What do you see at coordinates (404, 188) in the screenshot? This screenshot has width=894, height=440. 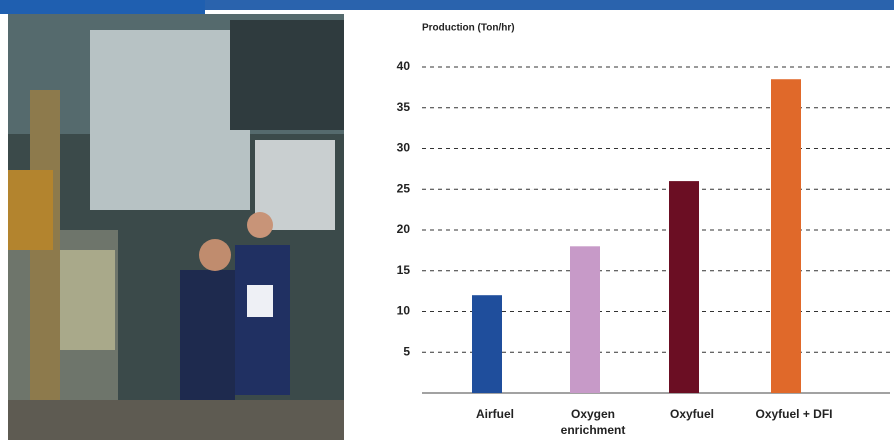 I see `y-tick-label: 25` at bounding box center [404, 188].